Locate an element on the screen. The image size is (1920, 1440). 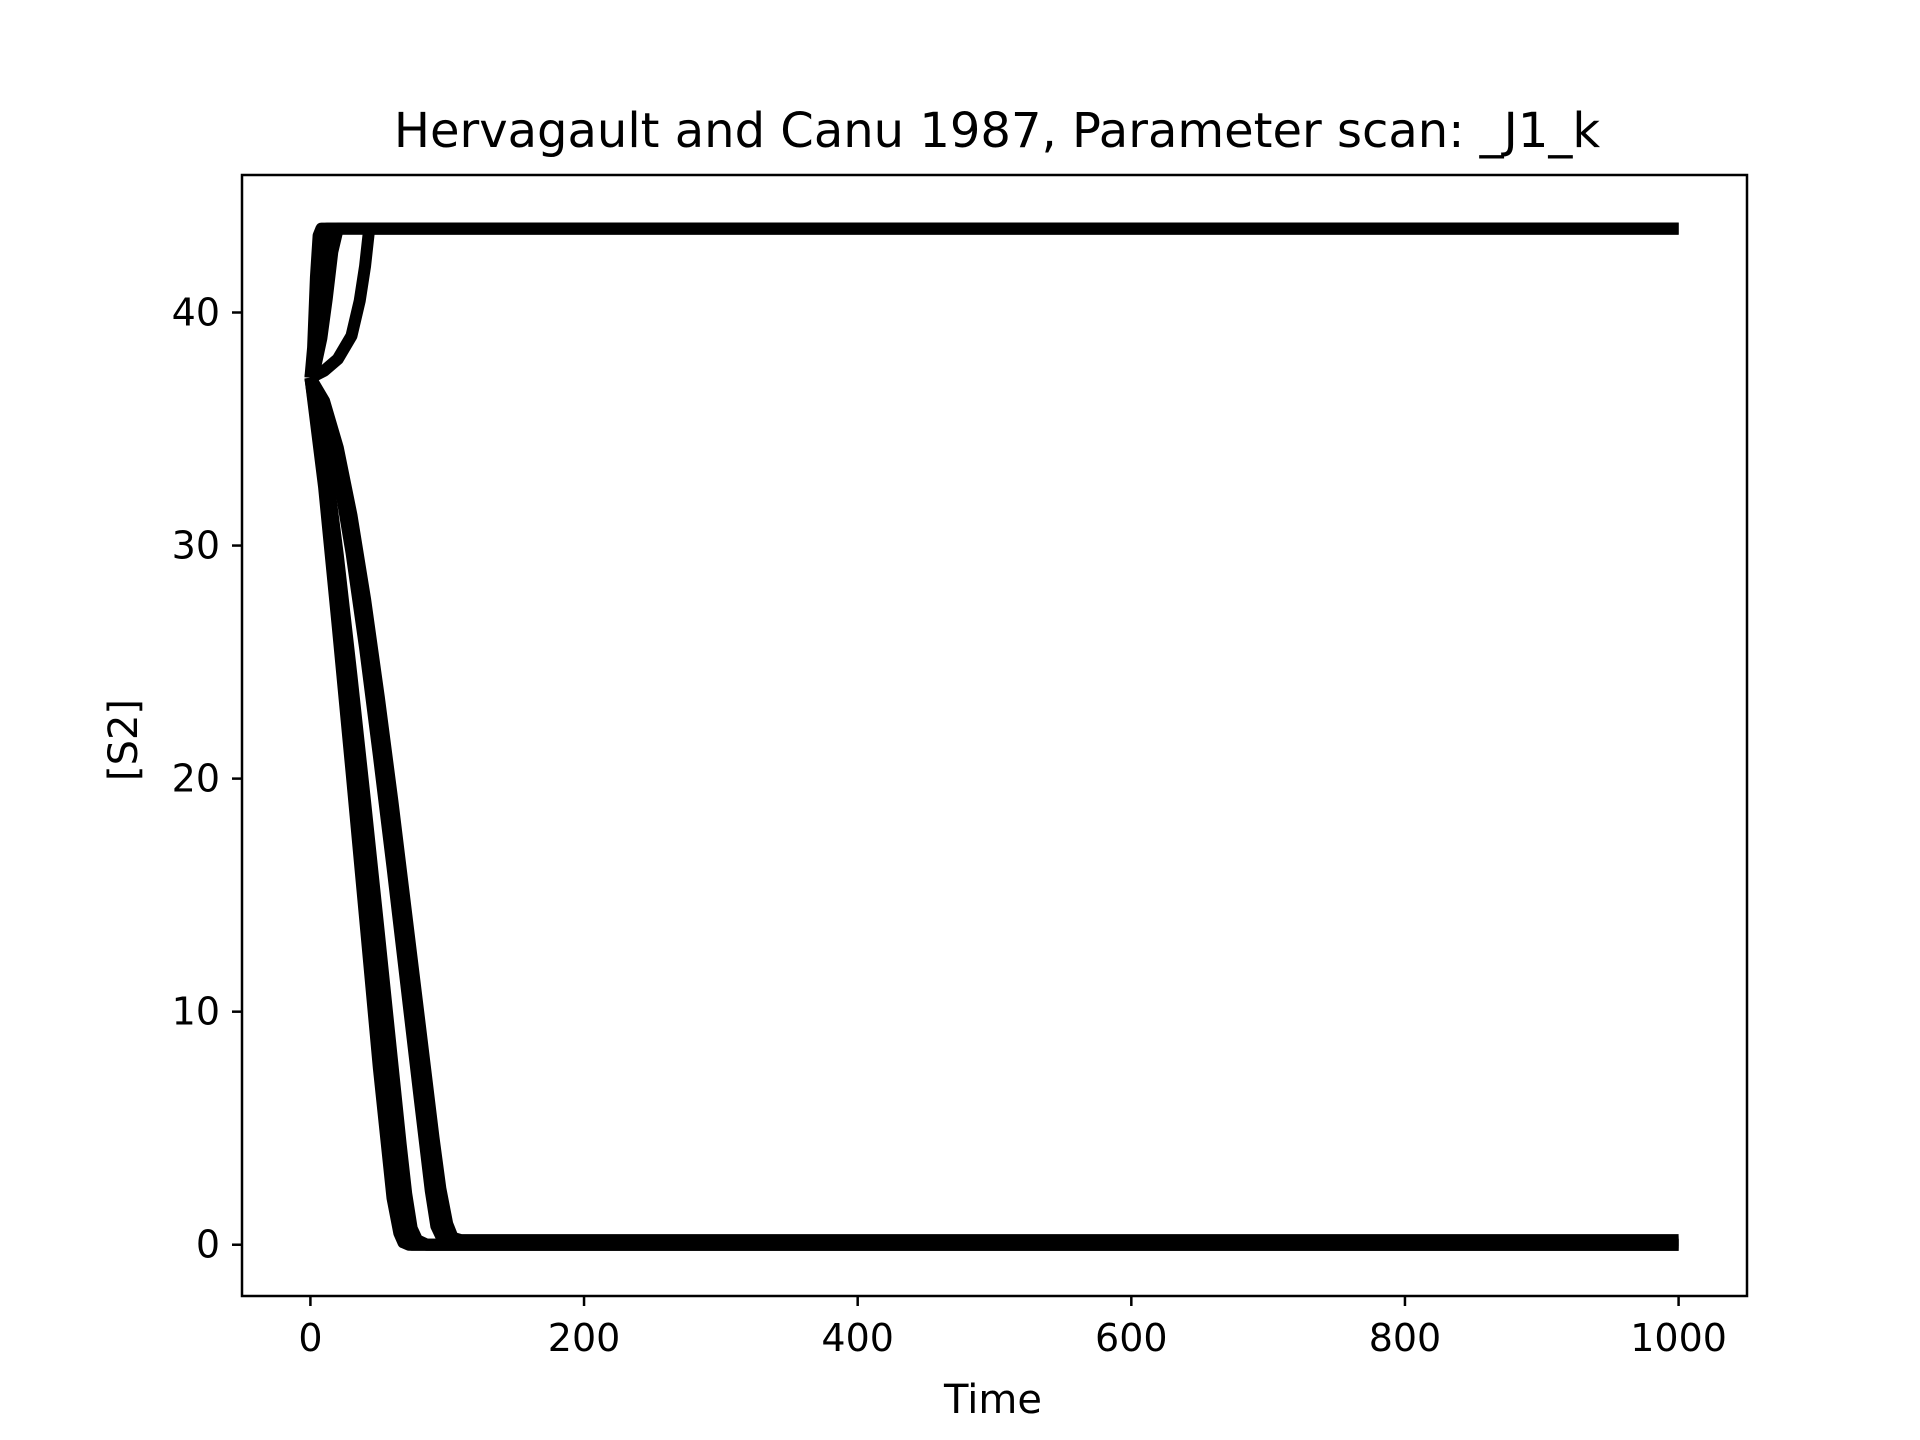
x-tick-label: 1000 is located at coordinates (1678, 1338).